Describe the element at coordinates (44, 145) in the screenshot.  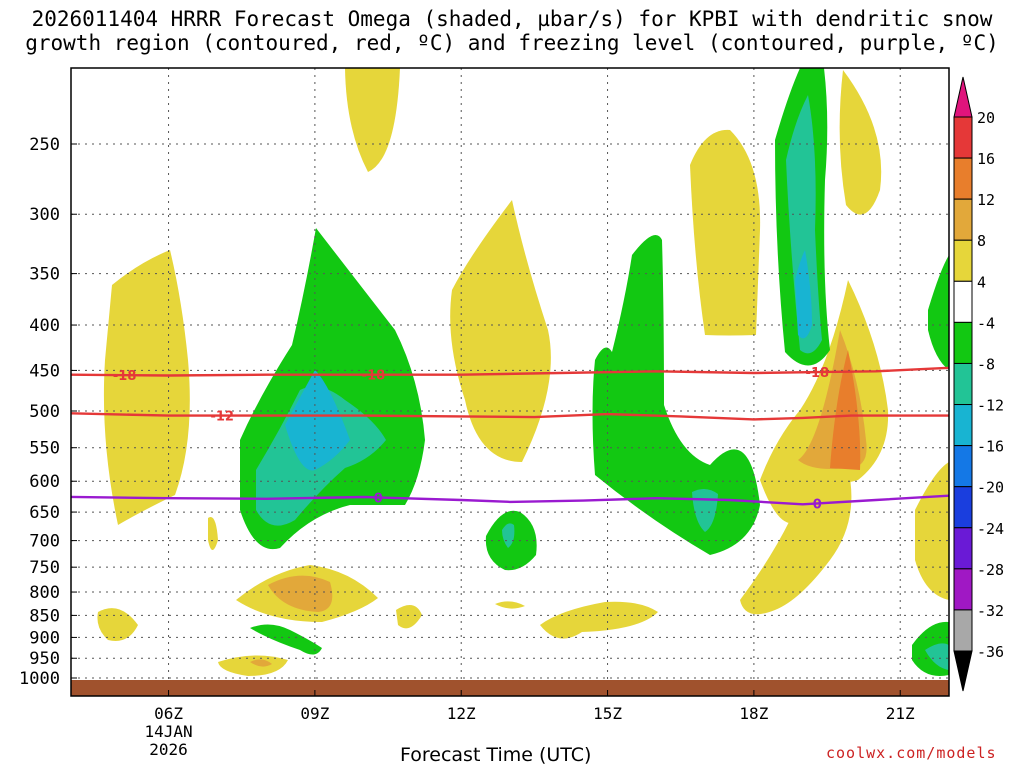
I see `pressure-tick-label: 250` at that location.